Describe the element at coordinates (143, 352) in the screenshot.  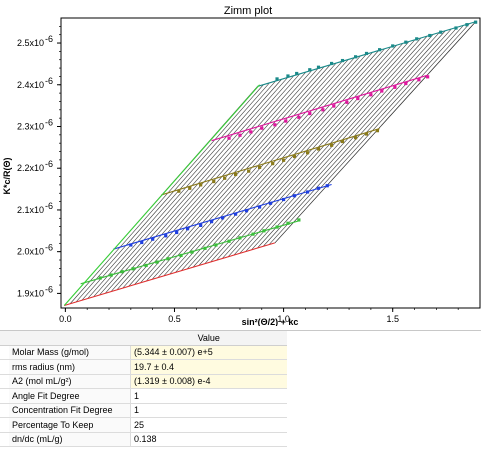
I see `result-row: Molar Mass (g/mol) (5.344 ± 0.007) e+5` at that location.